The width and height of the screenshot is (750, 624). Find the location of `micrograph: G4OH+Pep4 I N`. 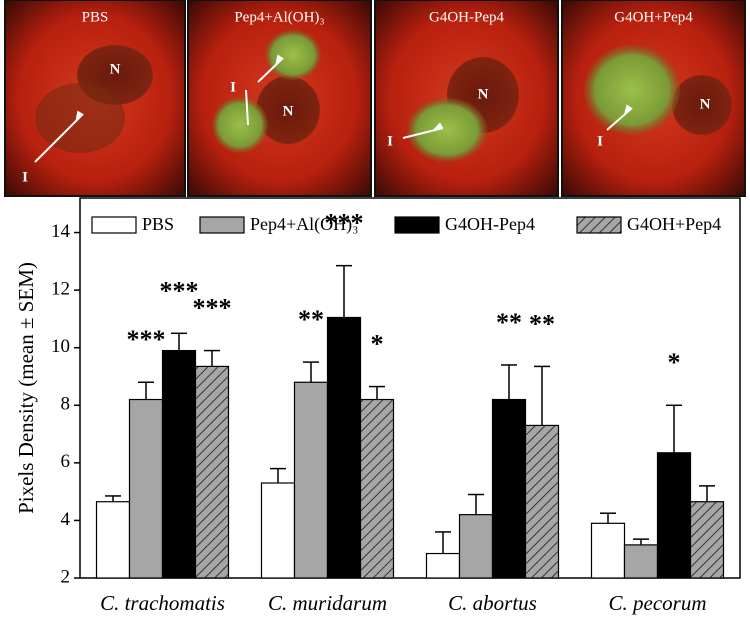

micrograph: G4OH+Pep4 I N is located at coordinates (653, 98).